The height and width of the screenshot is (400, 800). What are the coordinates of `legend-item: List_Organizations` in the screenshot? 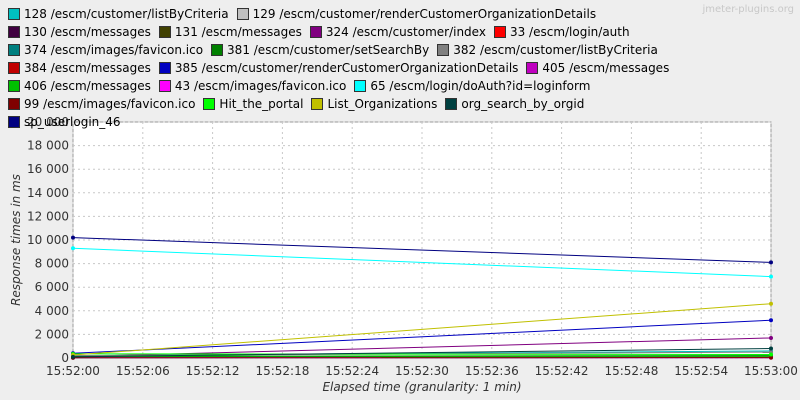 It's located at (374, 103).